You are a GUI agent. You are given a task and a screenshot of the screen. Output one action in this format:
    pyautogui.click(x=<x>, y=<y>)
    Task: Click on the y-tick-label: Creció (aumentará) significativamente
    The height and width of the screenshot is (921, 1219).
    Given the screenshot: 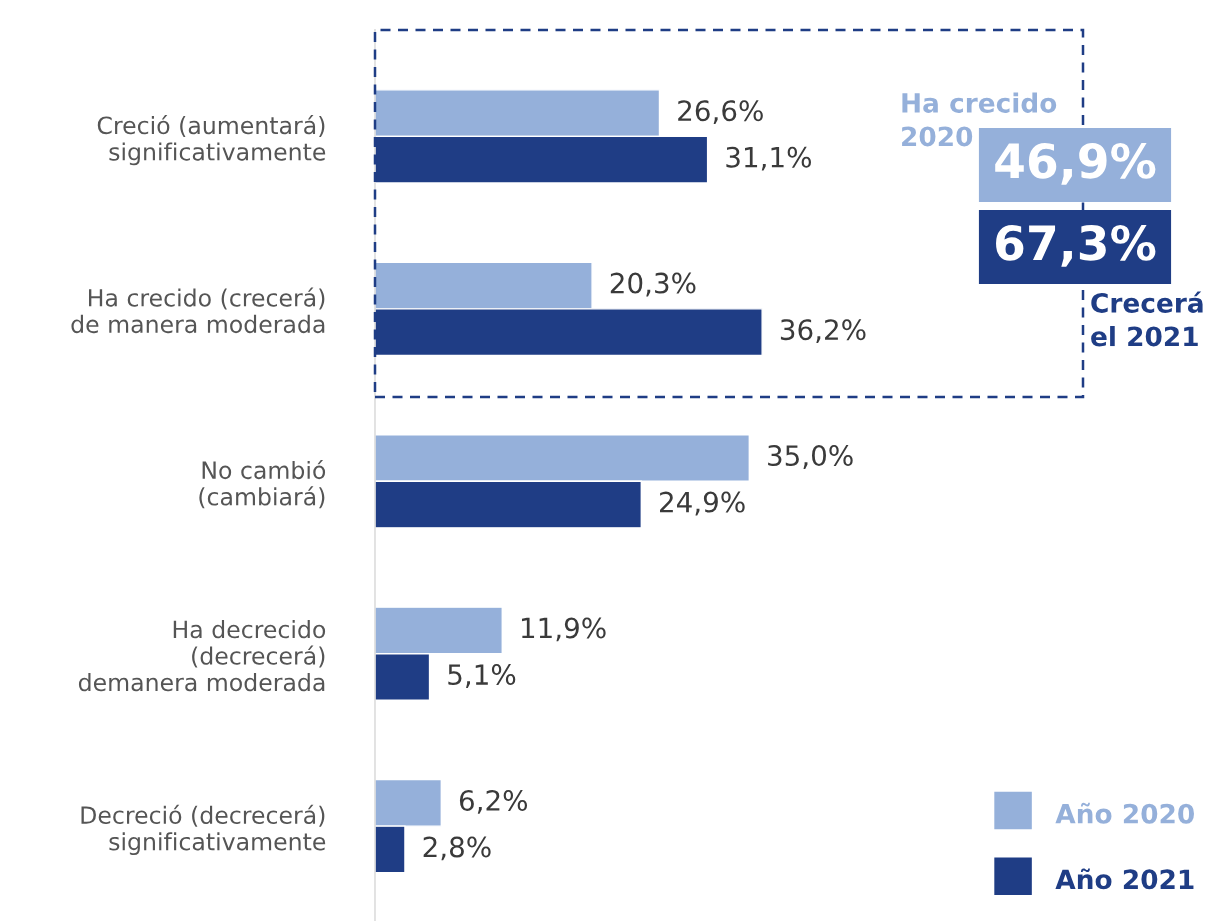 What is the action you would take?
    pyautogui.click(x=211, y=140)
    